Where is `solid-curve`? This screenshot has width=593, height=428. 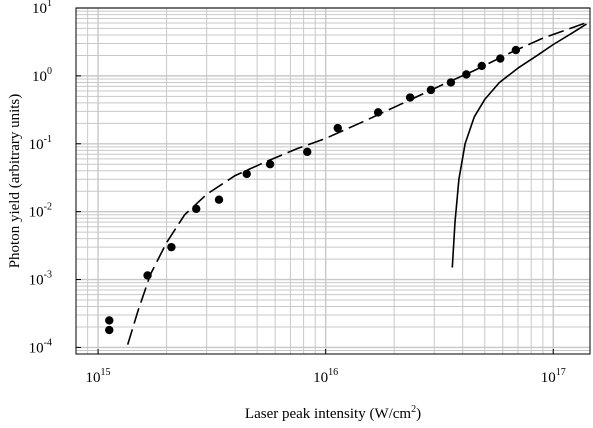 solid-curve is located at coordinates (519, 145).